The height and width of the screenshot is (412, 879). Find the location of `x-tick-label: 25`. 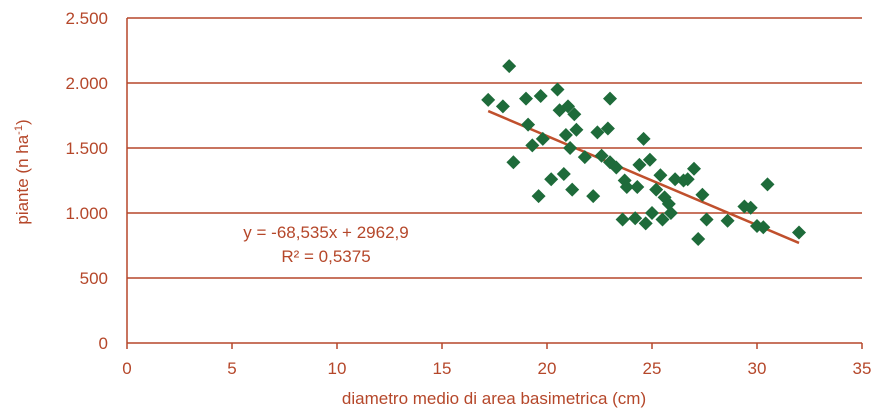

x-tick-label: 25 is located at coordinates (652, 368).